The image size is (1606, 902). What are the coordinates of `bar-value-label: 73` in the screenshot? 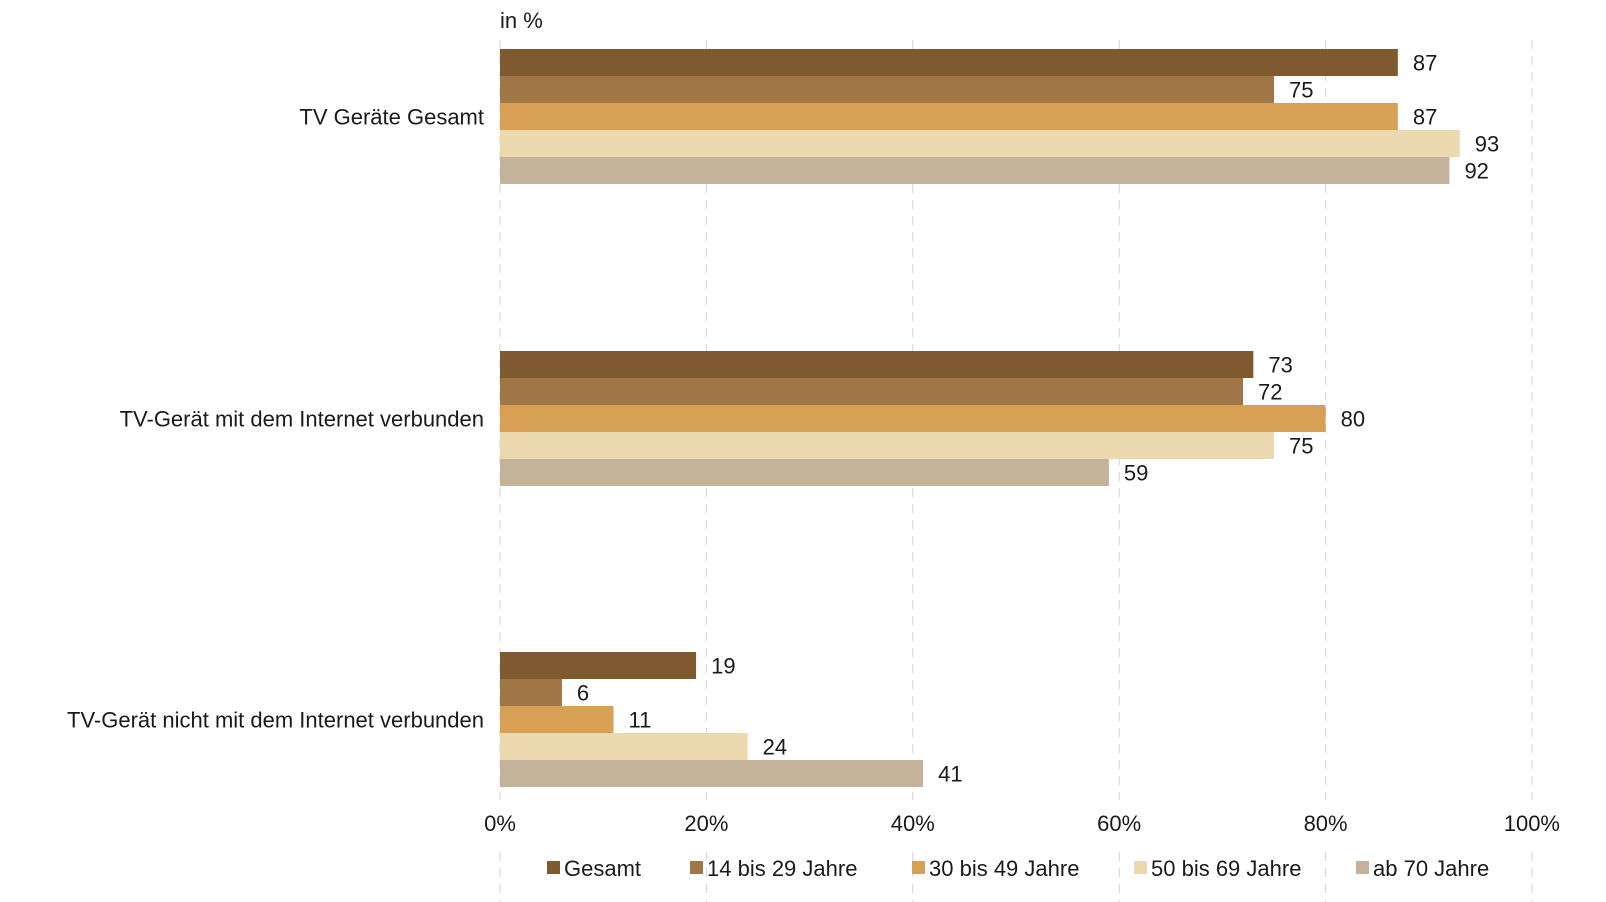 It's located at (1280, 365).